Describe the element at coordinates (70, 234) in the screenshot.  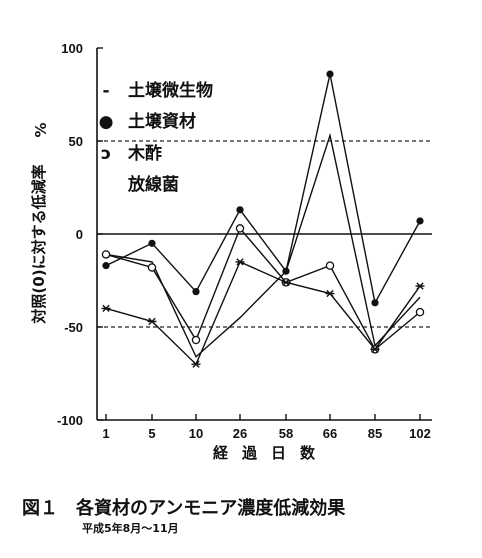
I see `y-tick-labels: 100 50 0 -50 -100` at that location.